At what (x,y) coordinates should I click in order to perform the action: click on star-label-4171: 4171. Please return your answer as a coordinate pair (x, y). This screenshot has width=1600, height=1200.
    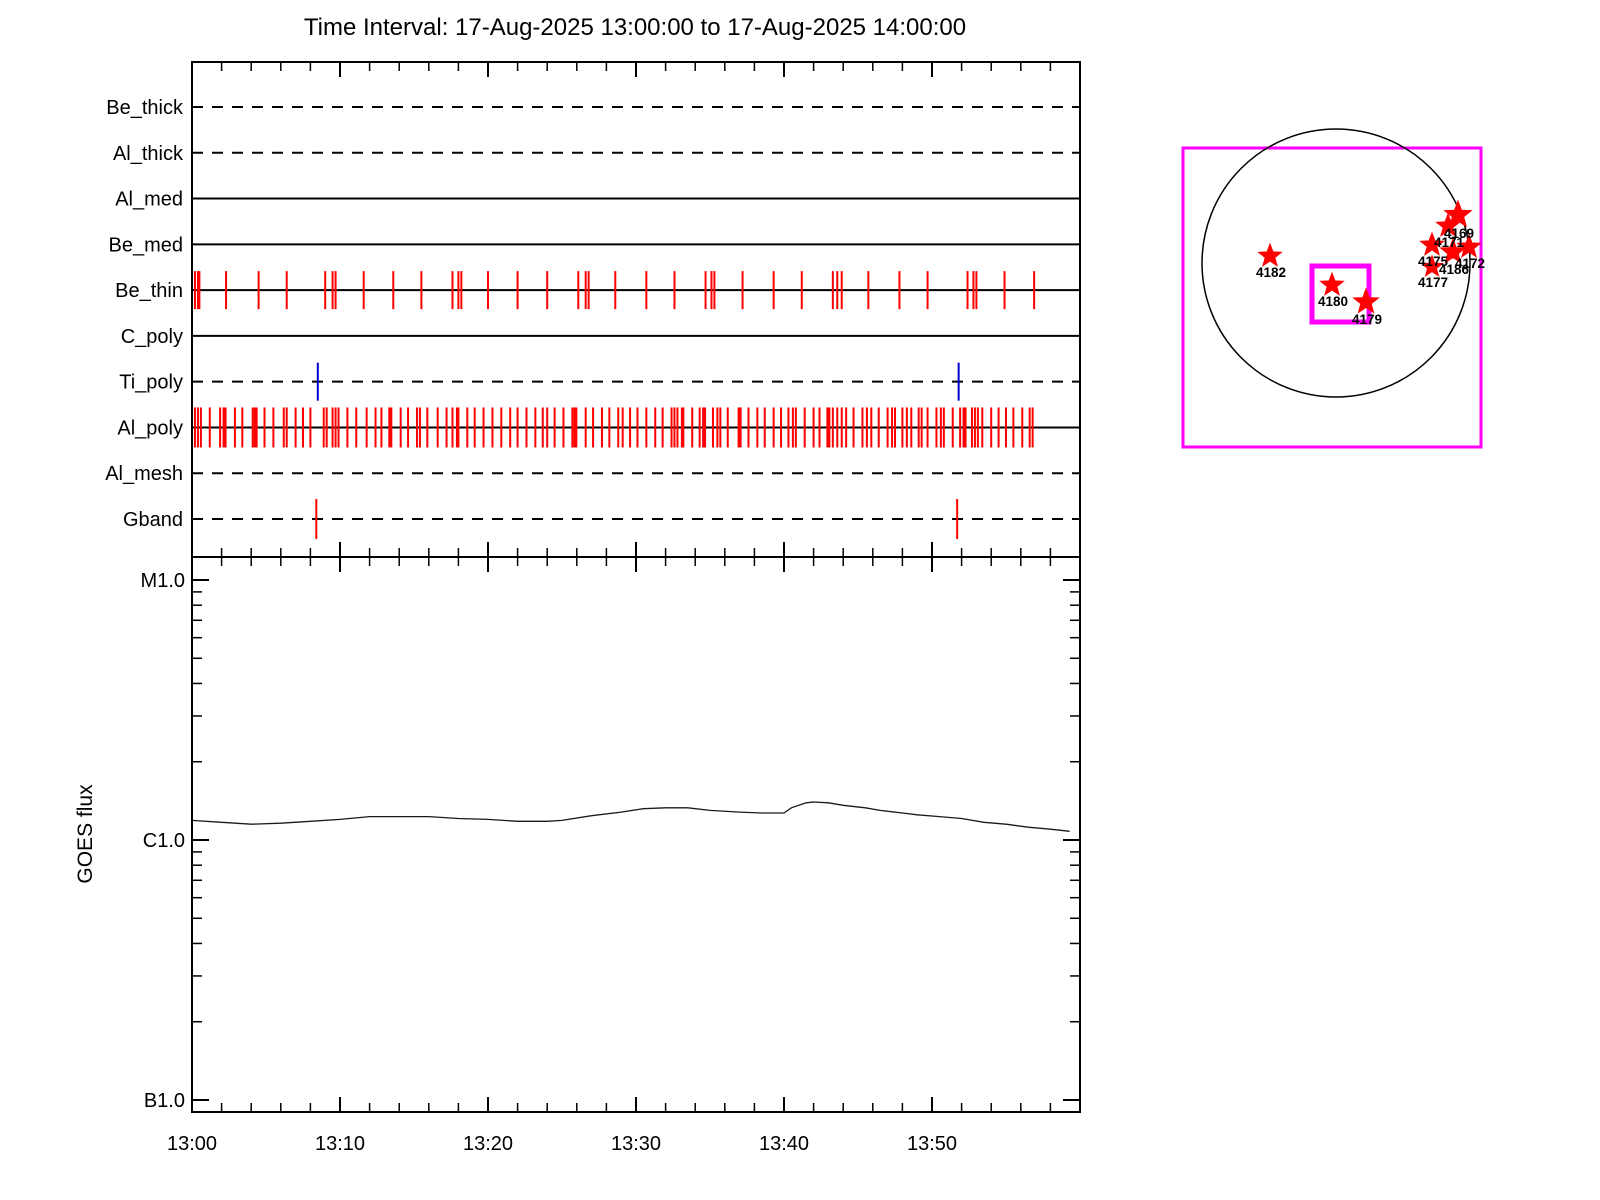
    Looking at the image, I should click on (1449, 242).